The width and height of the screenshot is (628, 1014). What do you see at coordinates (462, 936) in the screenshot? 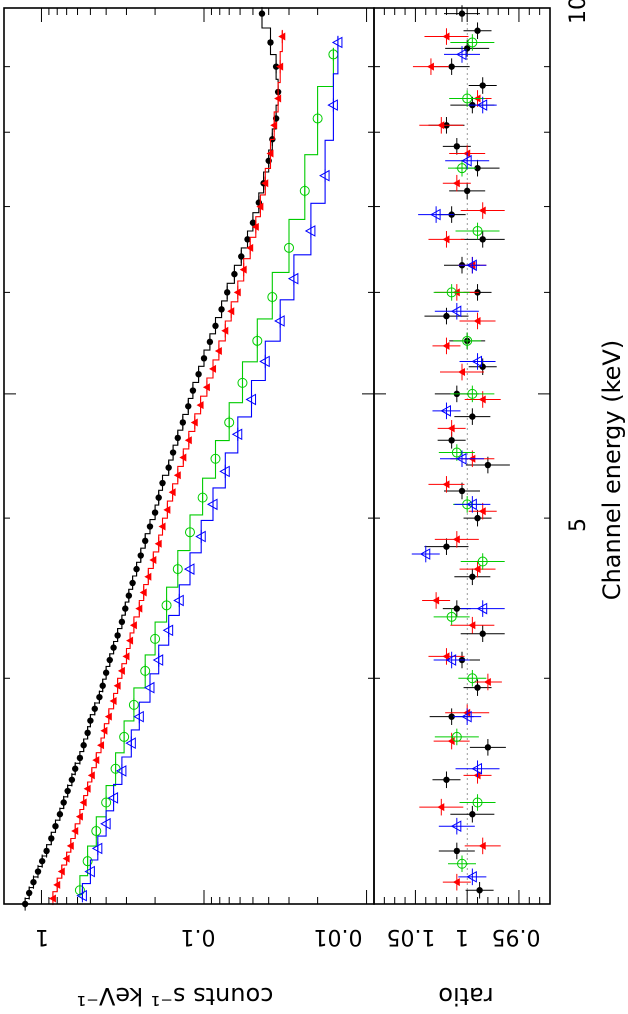
I see `ratio-tick-label-1: 1` at bounding box center [462, 936].